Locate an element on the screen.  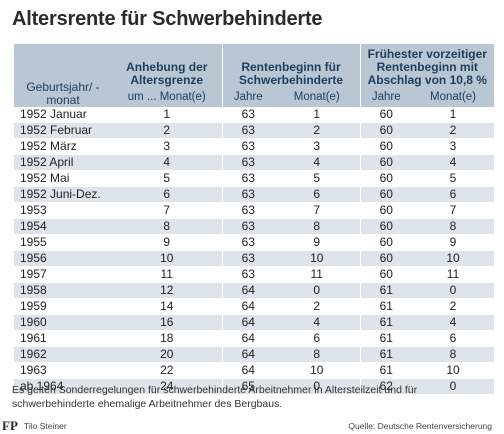
table-row: 1960 16 64 4 61 4 is located at coordinates (254, 322).